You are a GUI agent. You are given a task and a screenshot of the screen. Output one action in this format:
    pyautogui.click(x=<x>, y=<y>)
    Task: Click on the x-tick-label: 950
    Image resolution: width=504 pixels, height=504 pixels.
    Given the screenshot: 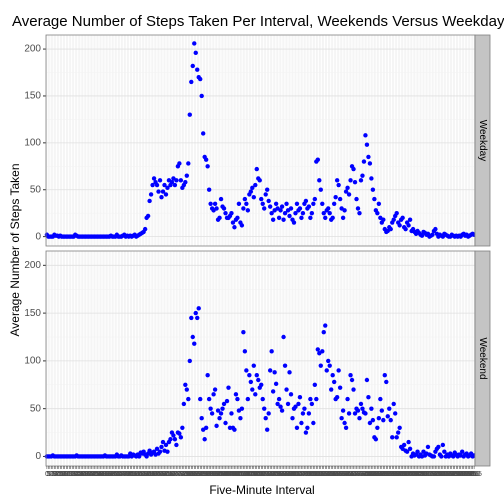 What is the action you would take?
    pyautogui.click(x=223, y=474)
    